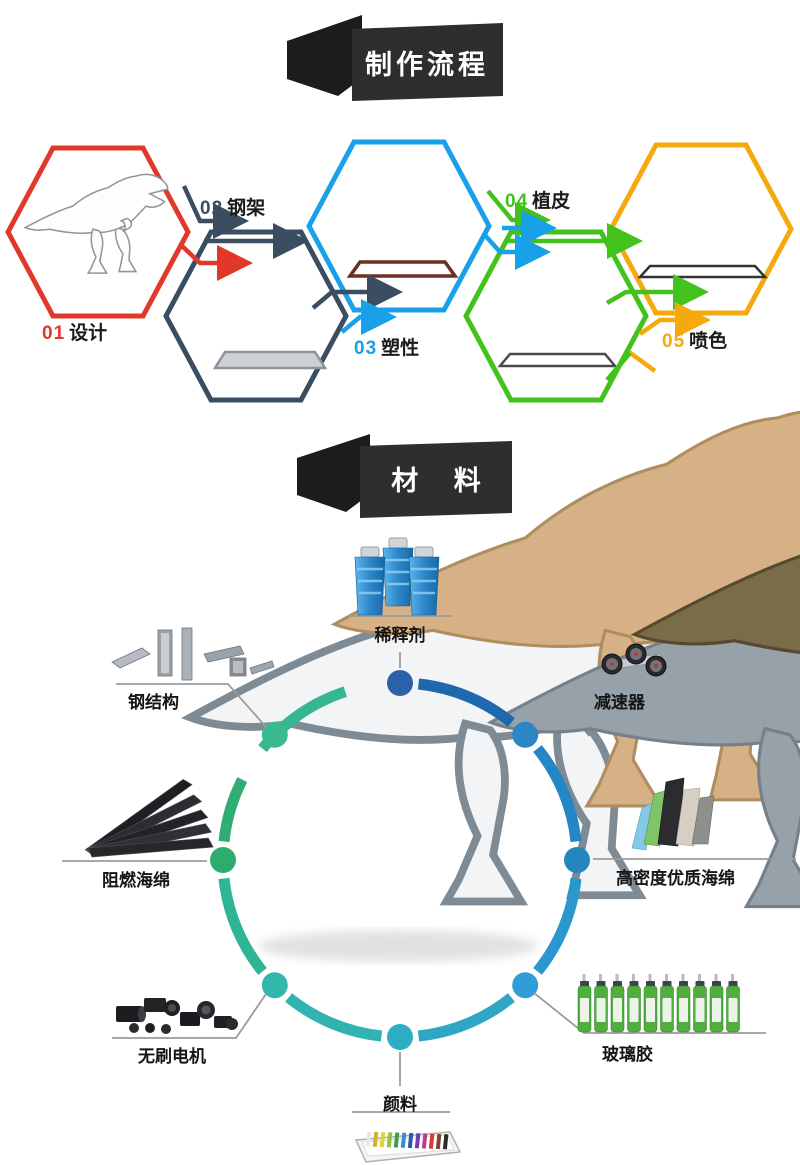 The height and width of the screenshot is (1165, 800). Describe the element at coordinates (246, 208) in the screenshot. I see `step-name: 钢架` at that location.